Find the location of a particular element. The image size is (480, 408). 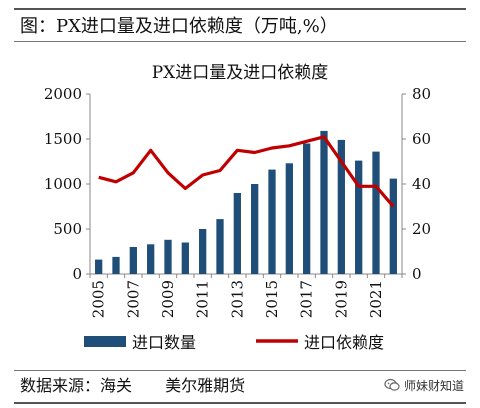

figure-title: 图：PX进口量及进口依赖度（万吨,%） is located at coordinates (240, 27).